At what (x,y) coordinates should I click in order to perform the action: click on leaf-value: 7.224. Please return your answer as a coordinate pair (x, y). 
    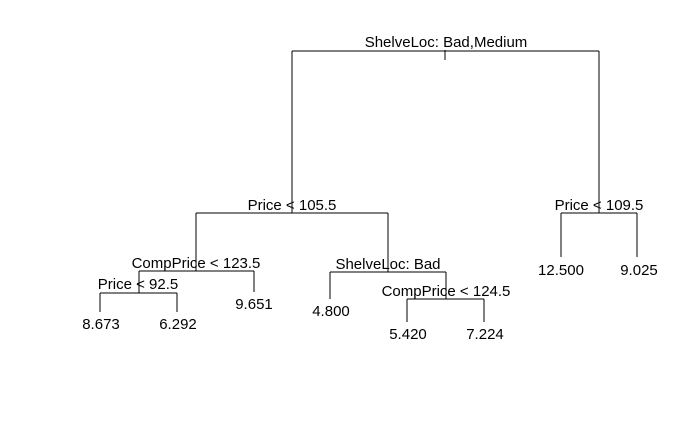
    Looking at the image, I should click on (485, 334).